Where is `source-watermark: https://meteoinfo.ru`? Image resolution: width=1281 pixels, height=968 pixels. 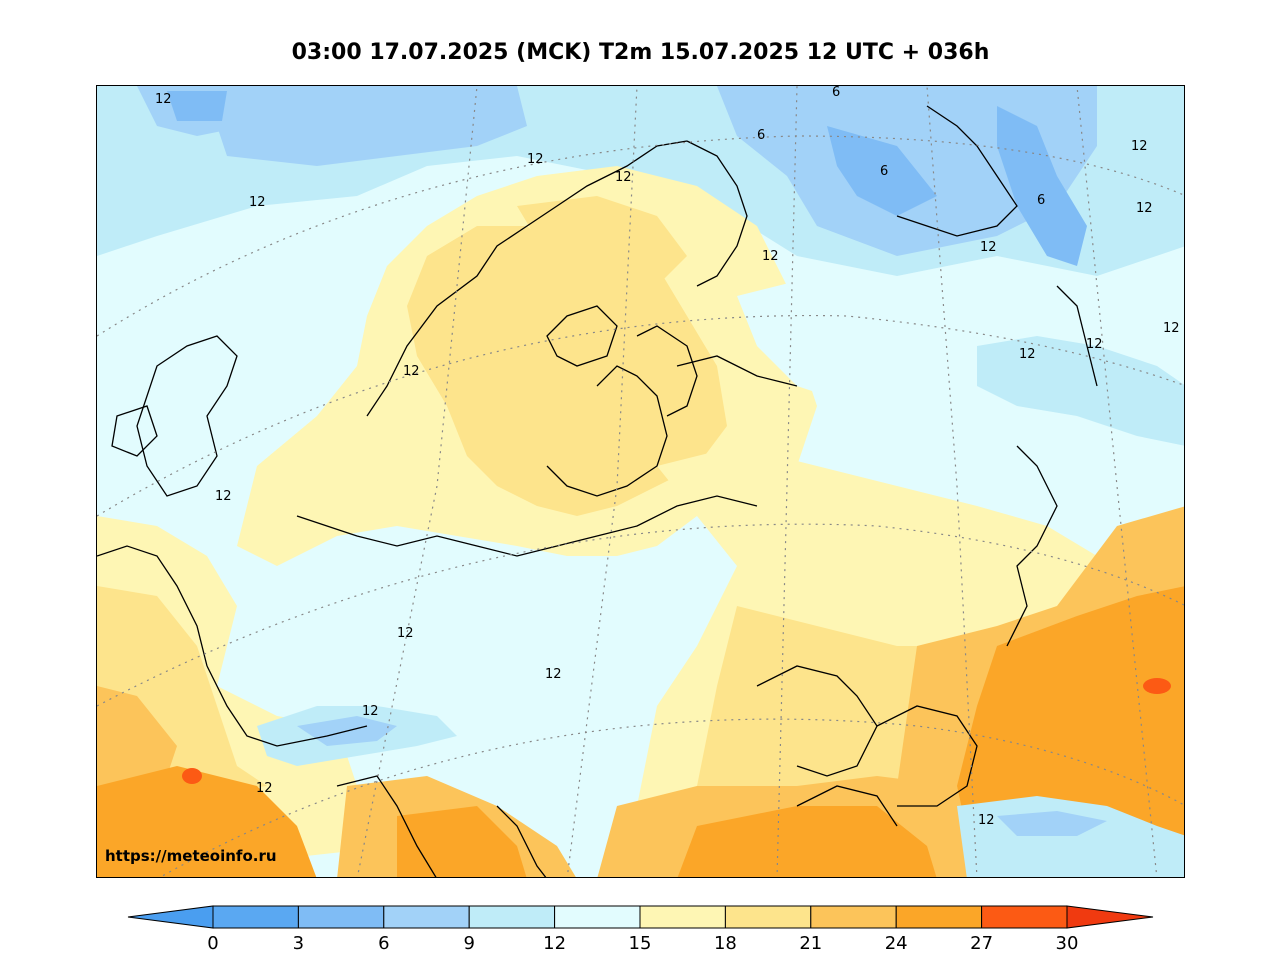
source-watermark: https://meteoinfo.ru is located at coordinates (191, 856).